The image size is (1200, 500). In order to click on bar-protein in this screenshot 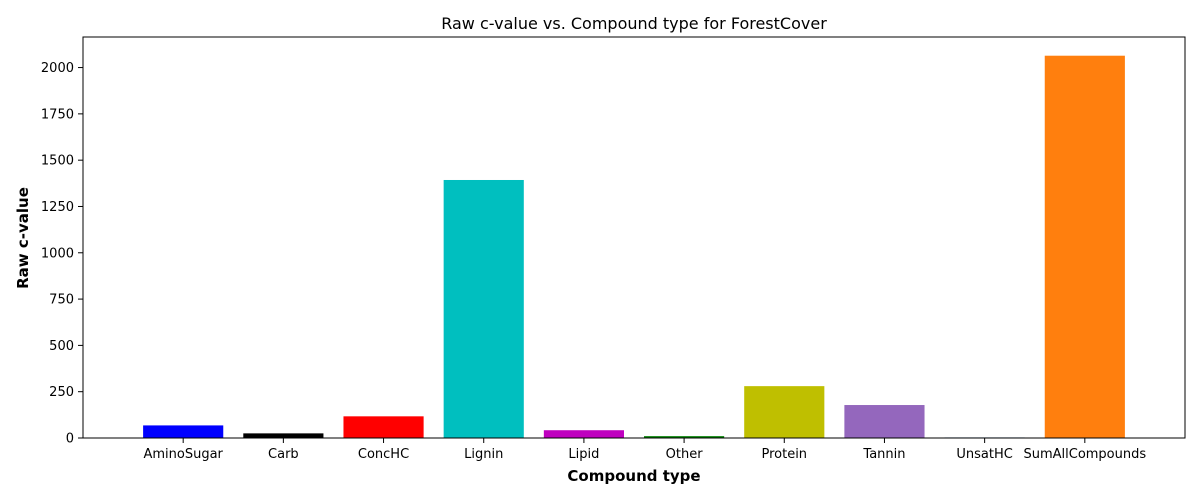, I will do `click(784, 412)`.